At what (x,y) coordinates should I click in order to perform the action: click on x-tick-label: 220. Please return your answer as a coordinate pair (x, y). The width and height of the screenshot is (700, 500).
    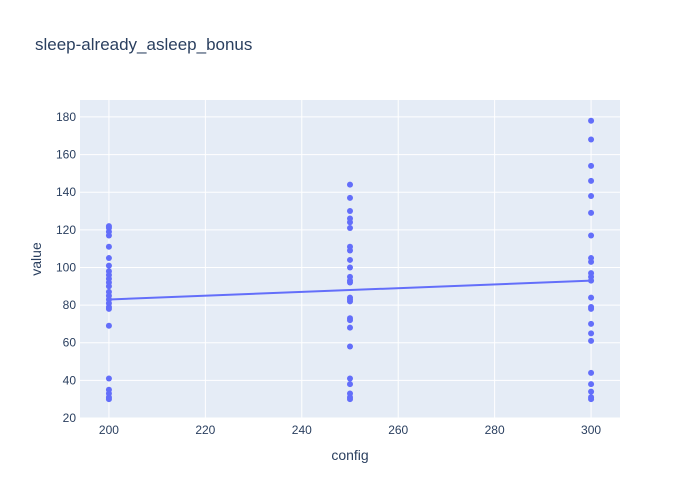
    Looking at the image, I should click on (205, 430).